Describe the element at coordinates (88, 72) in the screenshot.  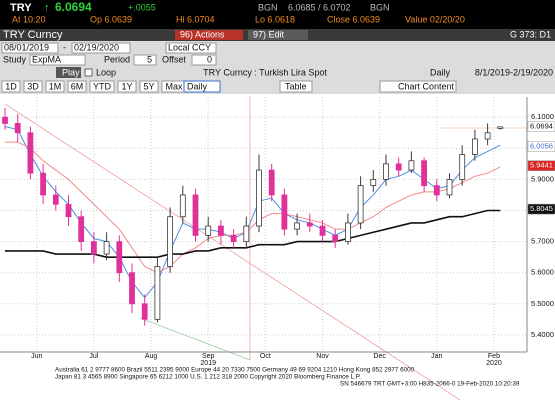
I see `loop-checkbox` at that location.